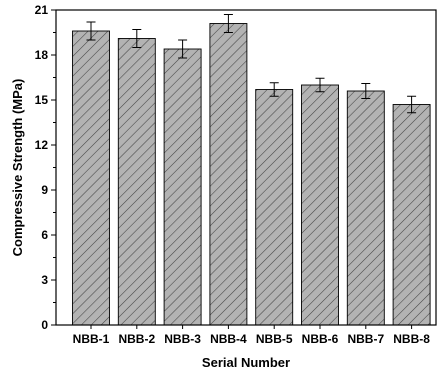  I want to click on x-tick-label: NBB-7, so click(365, 339).